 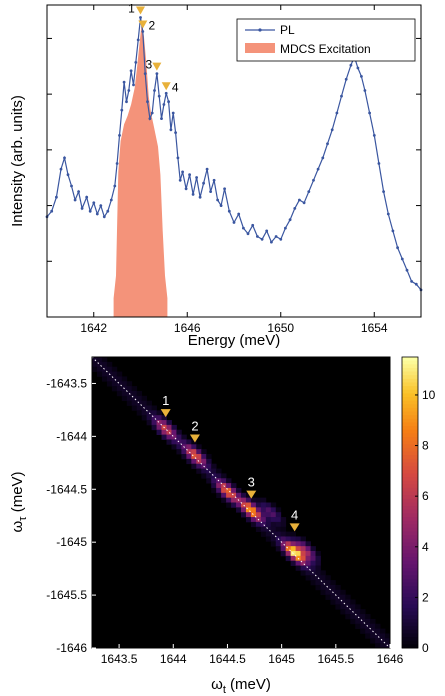 What do you see at coordinates (17, 161) in the screenshot?
I see `pl-y-axis-label: Intensity (arb. units)` at bounding box center [17, 161].